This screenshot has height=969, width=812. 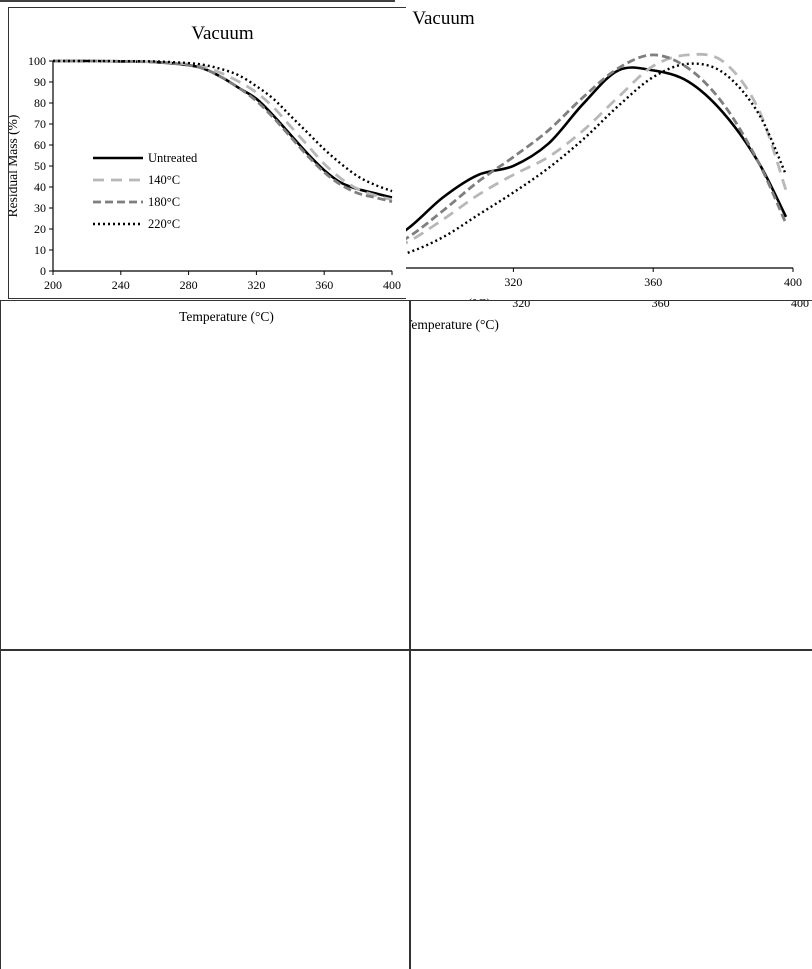 I want to click on y-tick-label: 60, so click(x=40, y=145).